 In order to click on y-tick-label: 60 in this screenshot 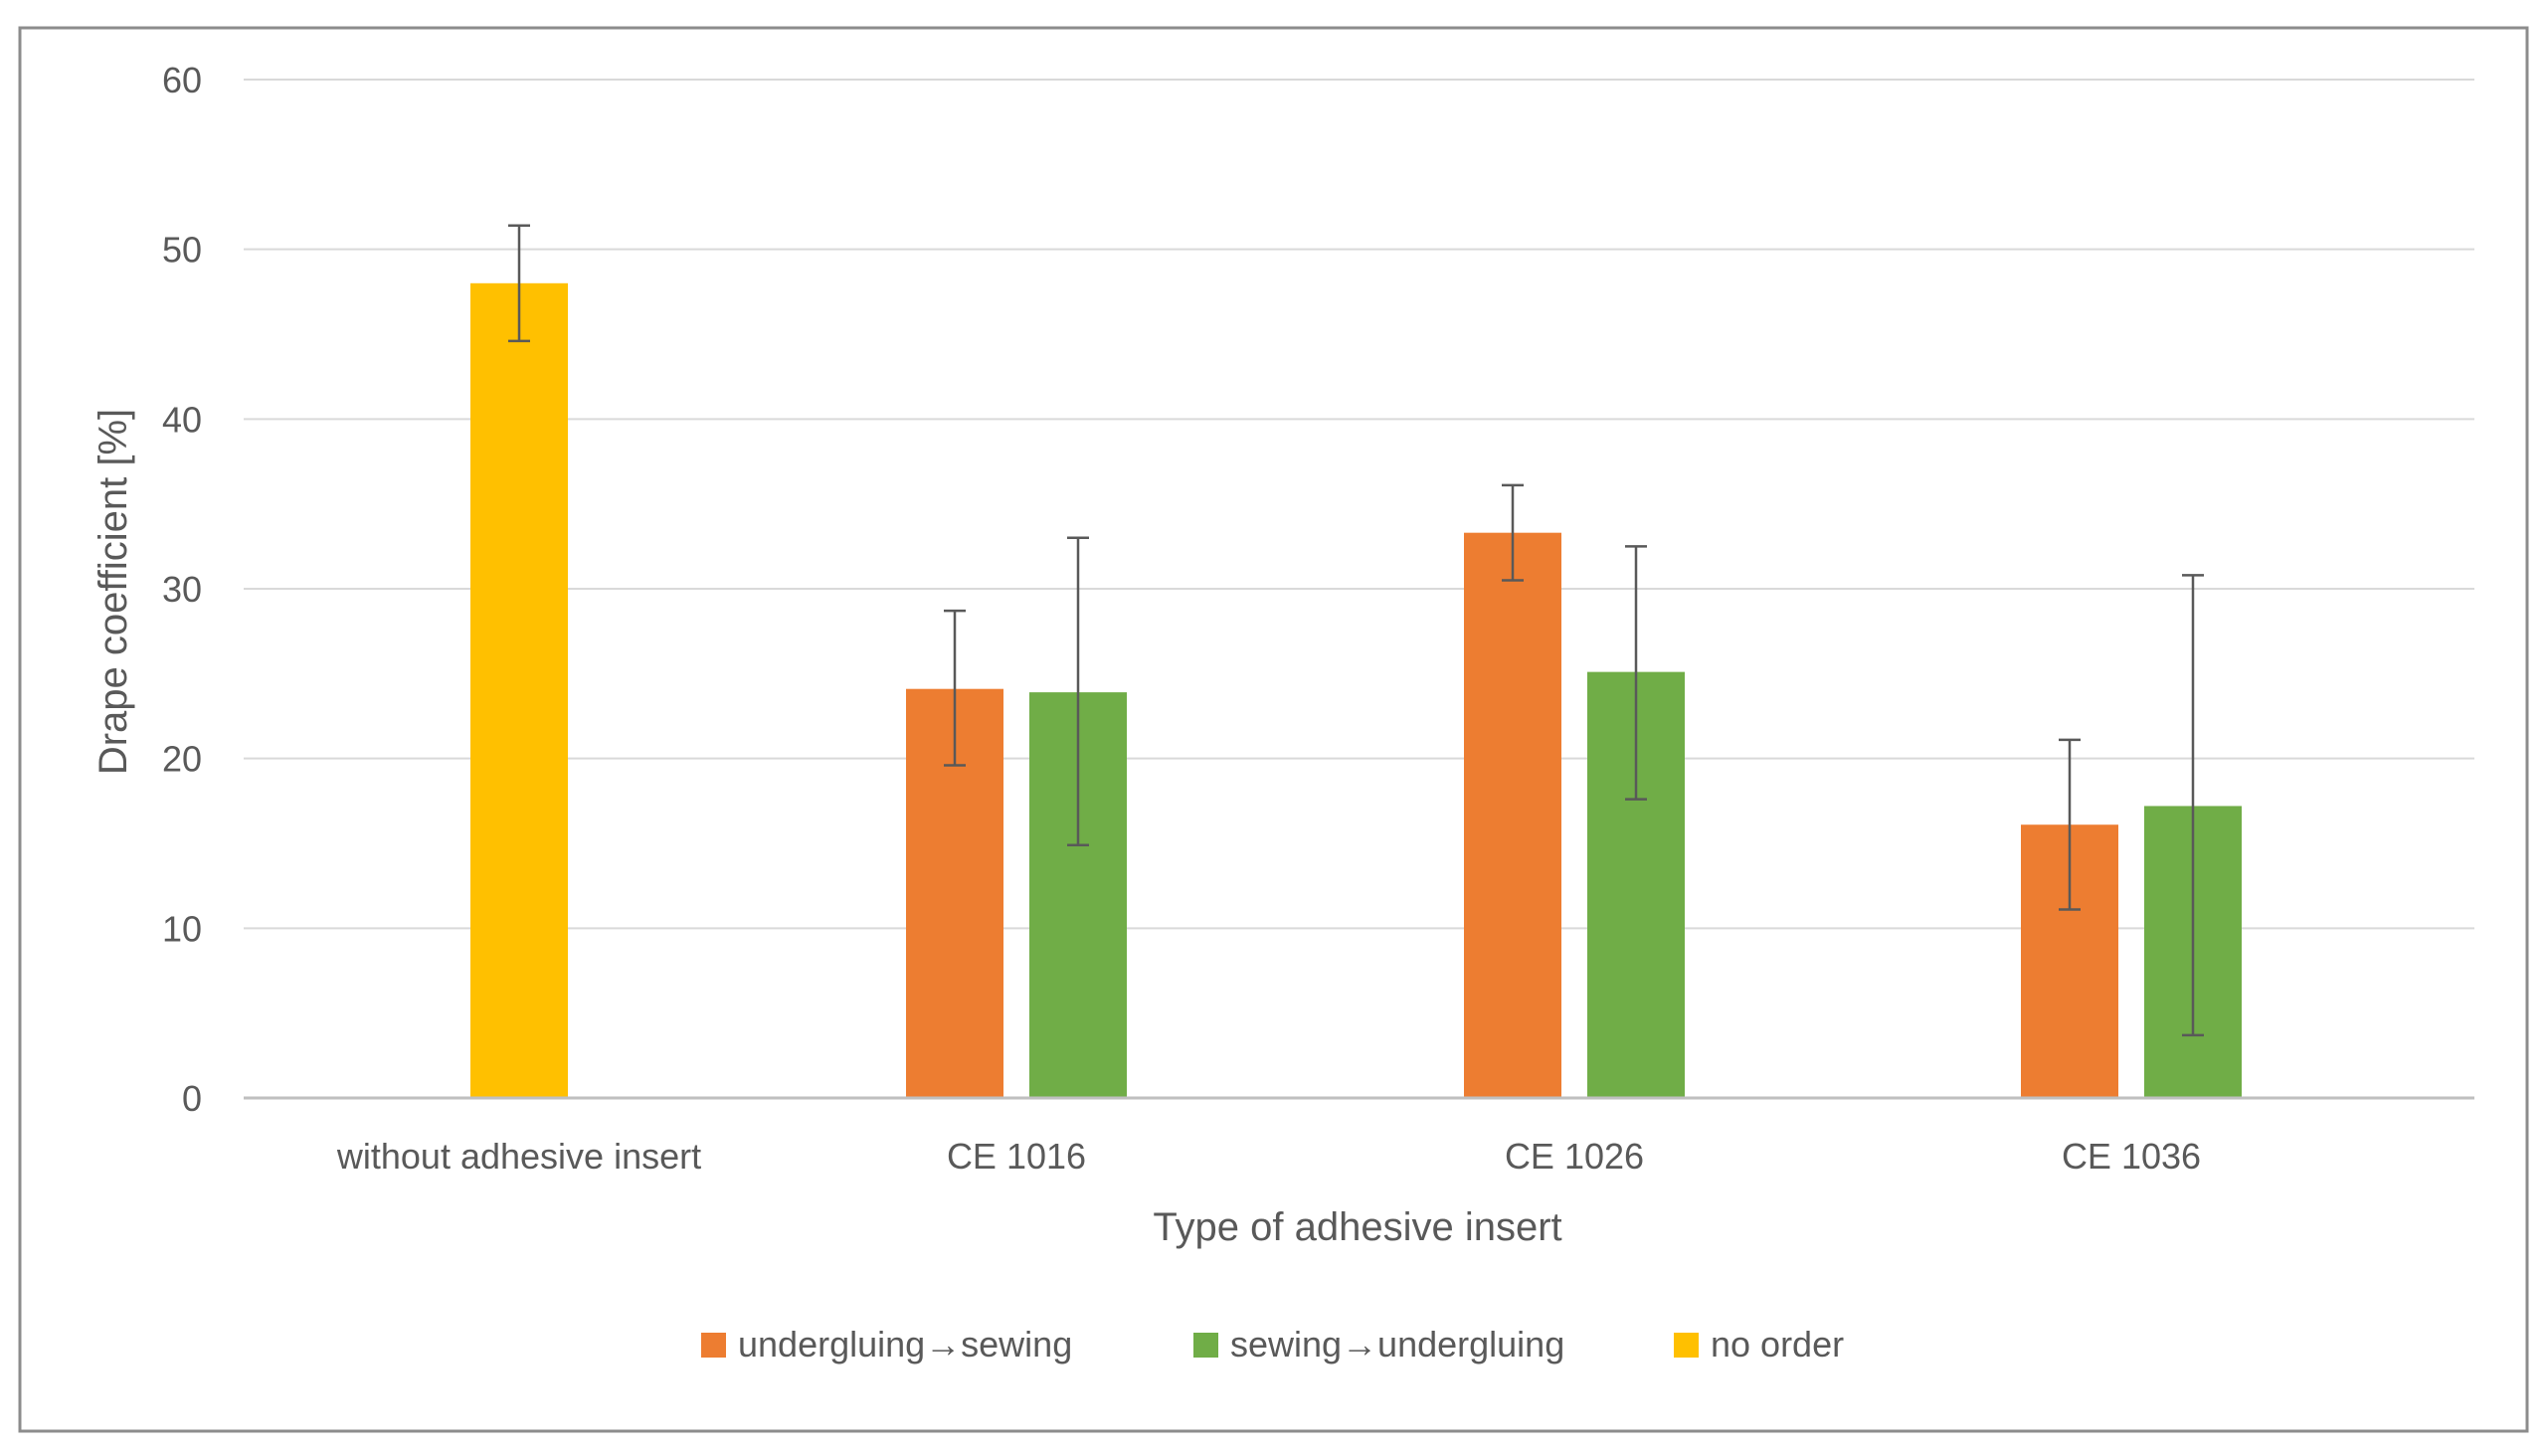, I will do `click(182, 80)`.